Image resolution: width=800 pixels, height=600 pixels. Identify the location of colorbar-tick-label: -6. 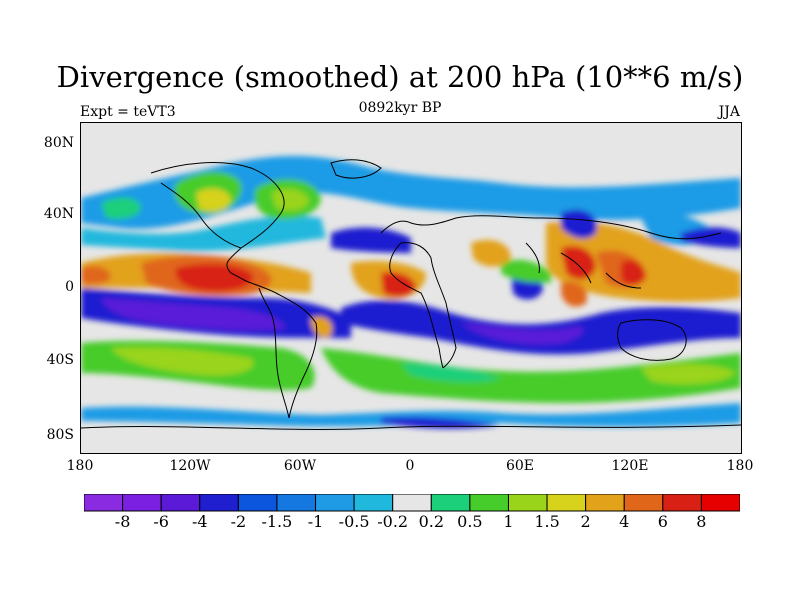
(161, 521).